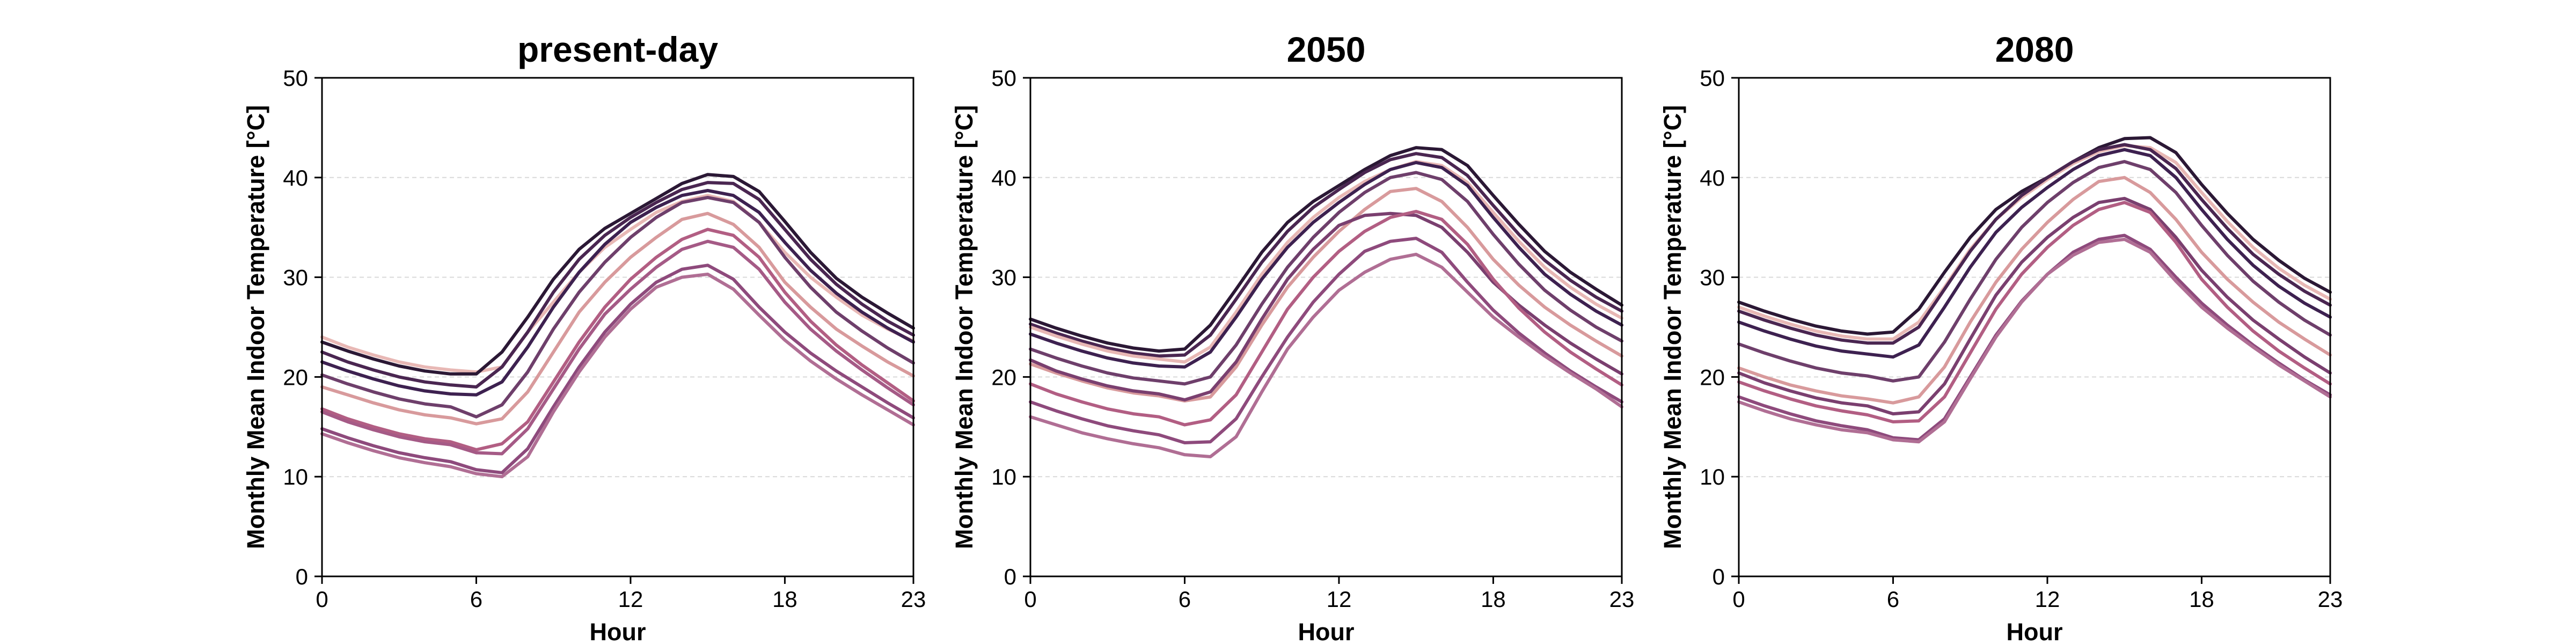  I want to click on chart-title: 2080, so click(2034, 49).